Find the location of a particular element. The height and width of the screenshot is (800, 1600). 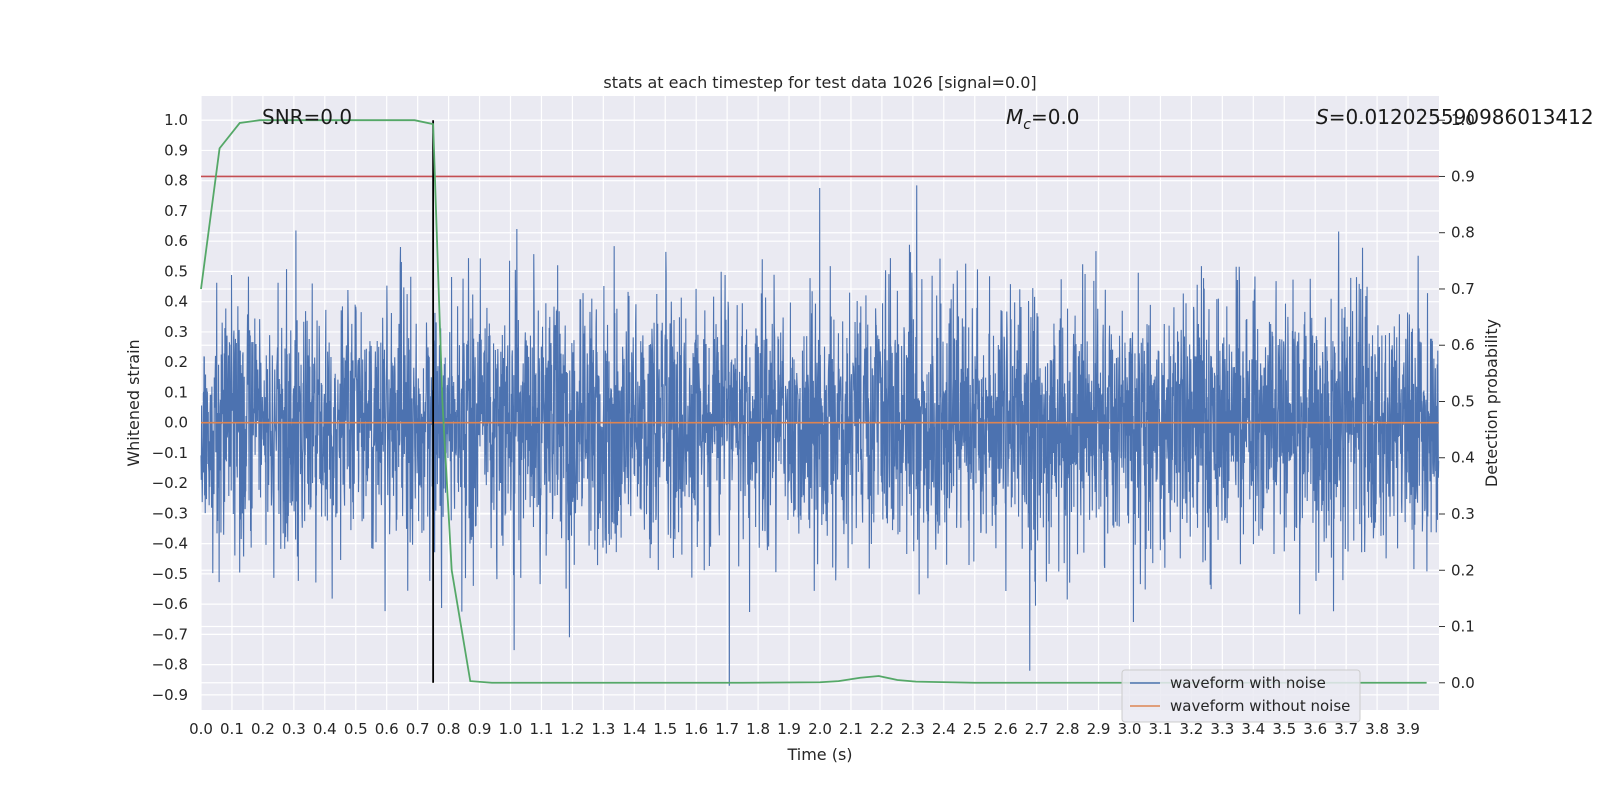

y-left-tick-label: 0.4 is located at coordinates (176, 302).